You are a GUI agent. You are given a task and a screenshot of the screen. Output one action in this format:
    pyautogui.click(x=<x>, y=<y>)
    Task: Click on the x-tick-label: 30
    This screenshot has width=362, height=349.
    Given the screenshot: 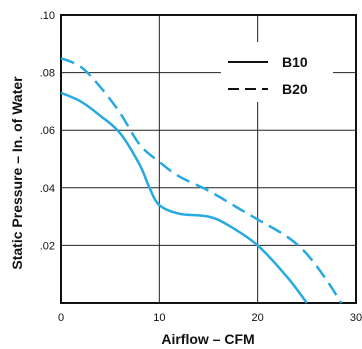 What is the action you would take?
    pyautogui.click(x=356, y=318)
    